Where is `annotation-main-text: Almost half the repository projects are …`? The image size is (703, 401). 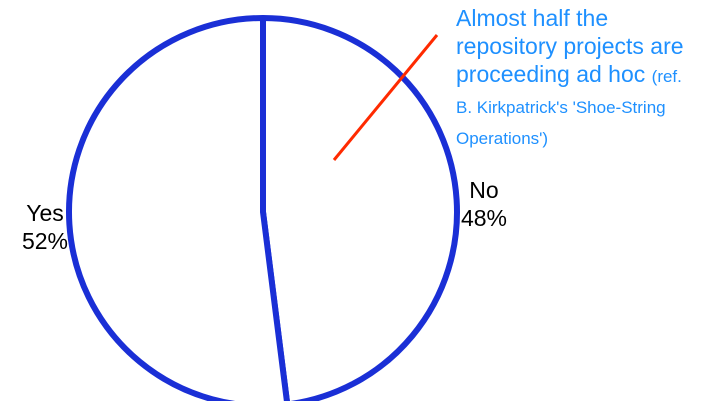 annotation-main-text: Almost half the repository projects are … is located at coordinates (570, 46).